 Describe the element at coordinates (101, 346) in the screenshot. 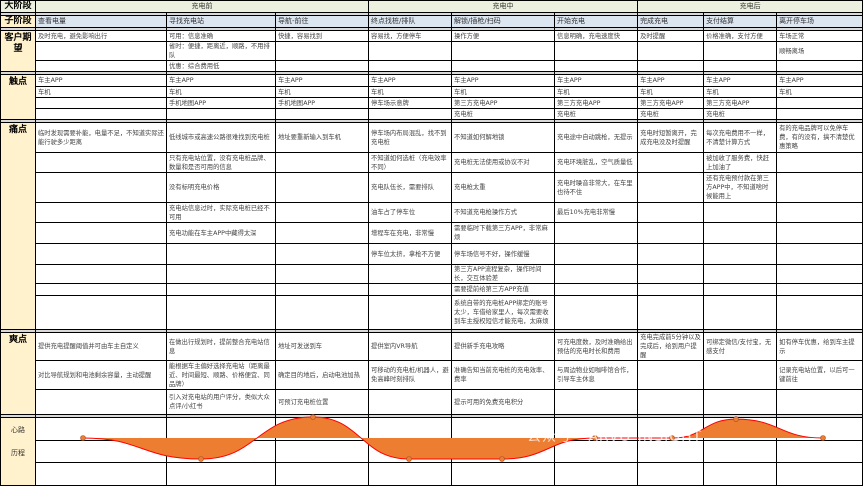

I see `delight-point-cell: 提供充电提醒阈值并可由车主自定义` at that location.